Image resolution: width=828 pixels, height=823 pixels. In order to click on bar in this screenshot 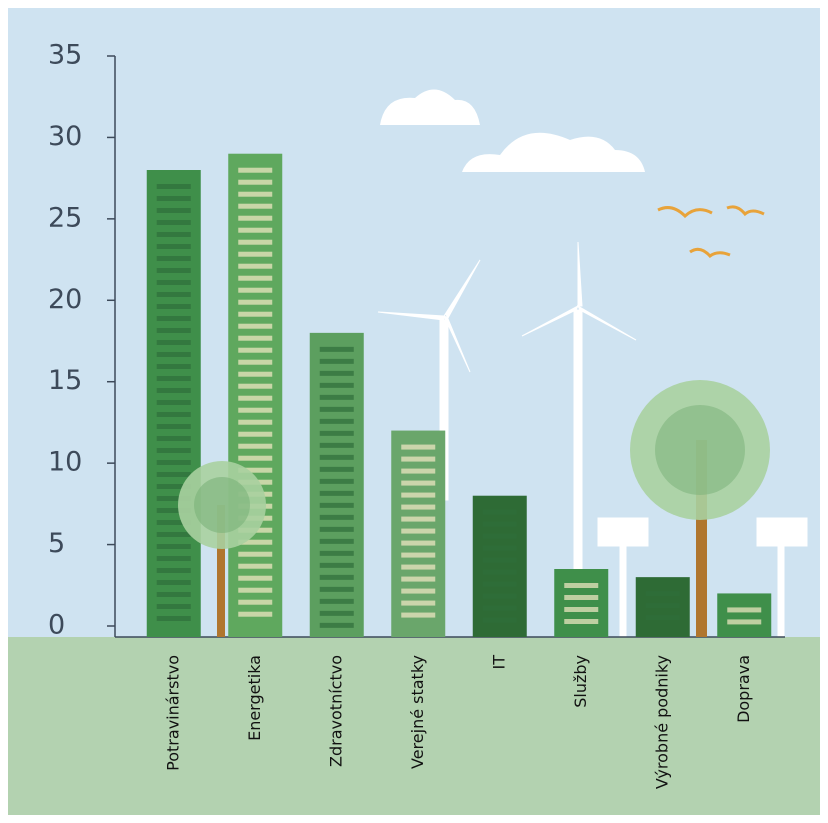, I will do `click(499, 566)`.